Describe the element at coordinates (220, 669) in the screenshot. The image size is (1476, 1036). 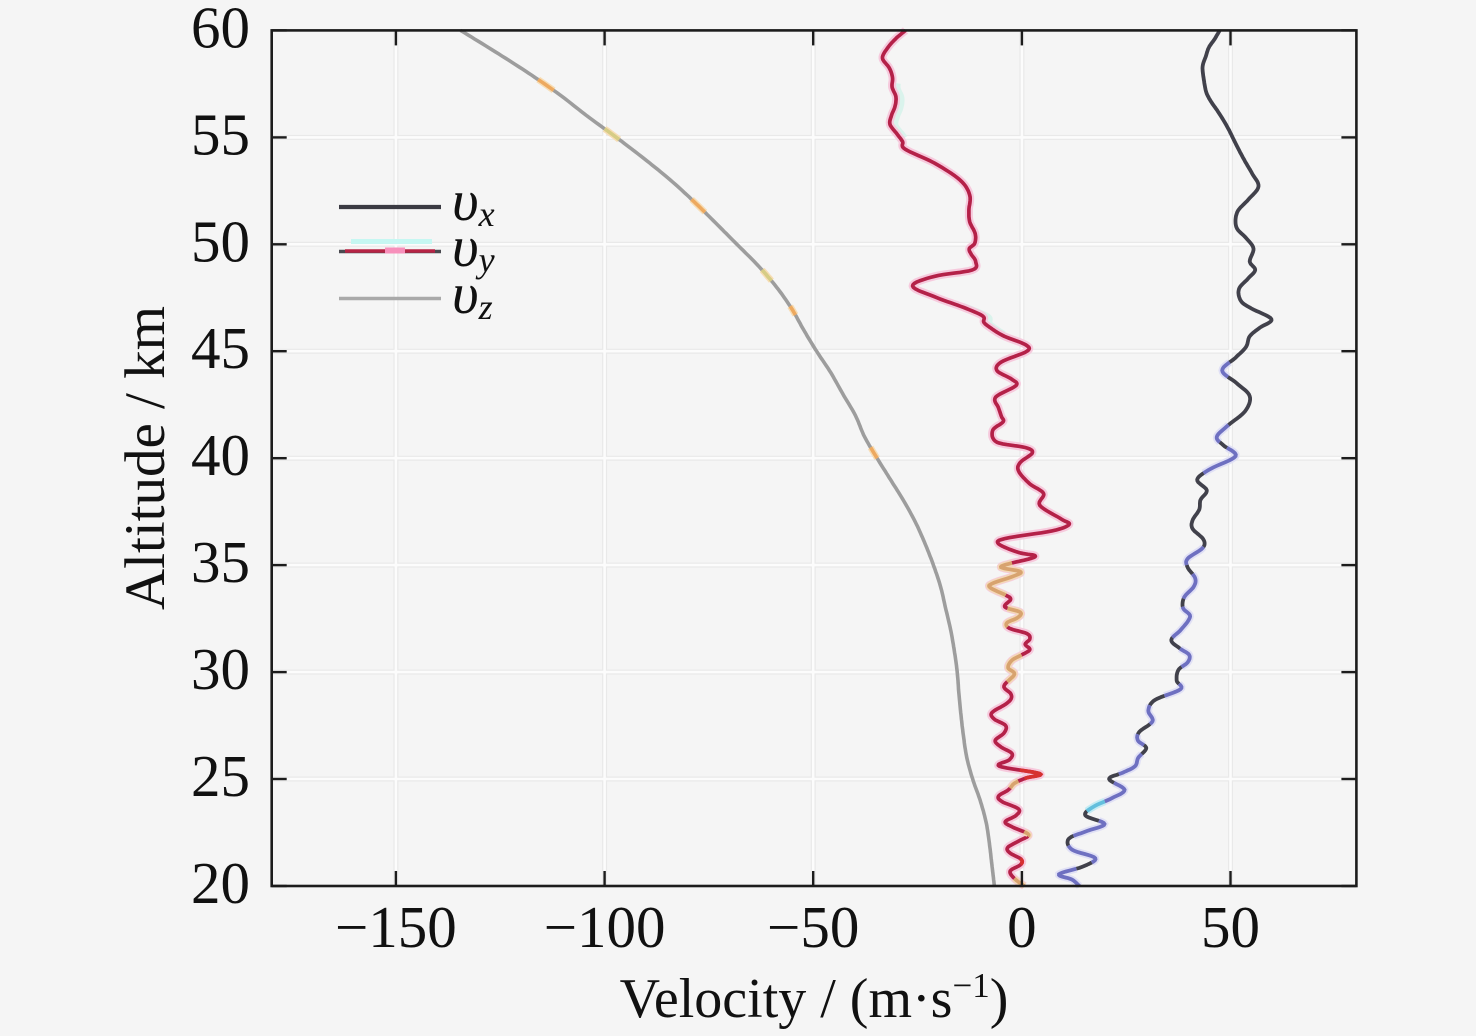
I see `svg-text: 30` at that location.